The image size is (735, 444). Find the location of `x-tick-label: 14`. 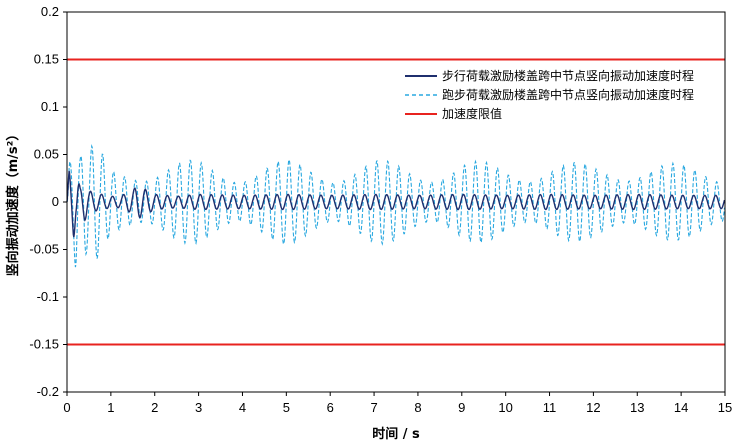

x-tick-label: 14 is located at coordinates (681, 407).